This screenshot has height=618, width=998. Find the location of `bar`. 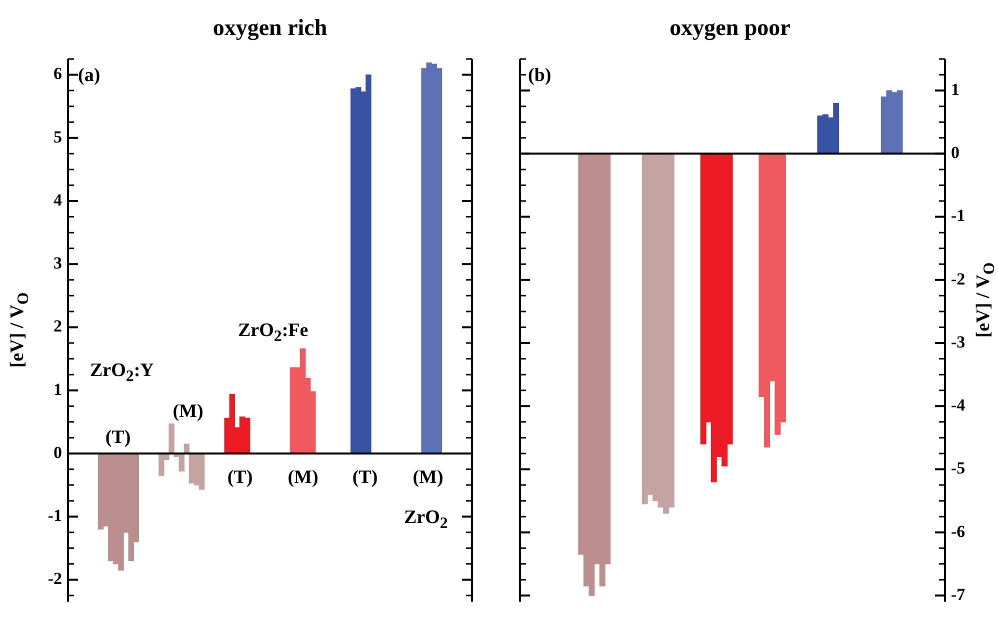

bar is located at coordinates (171, 438).